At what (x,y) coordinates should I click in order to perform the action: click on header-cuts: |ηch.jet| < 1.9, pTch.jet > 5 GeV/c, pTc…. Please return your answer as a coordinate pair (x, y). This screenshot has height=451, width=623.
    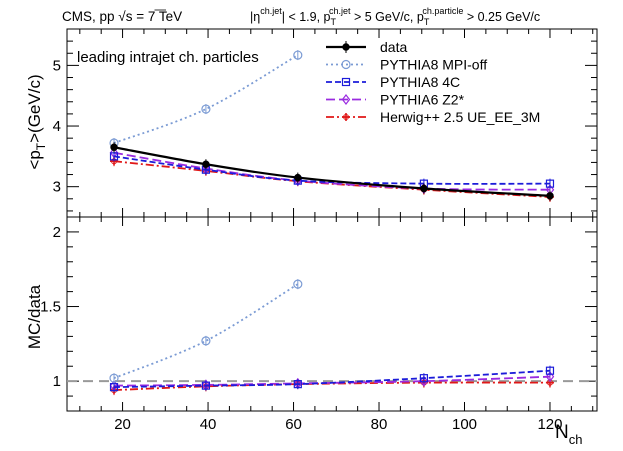
    Looking at the image, I should click on (395, 16).